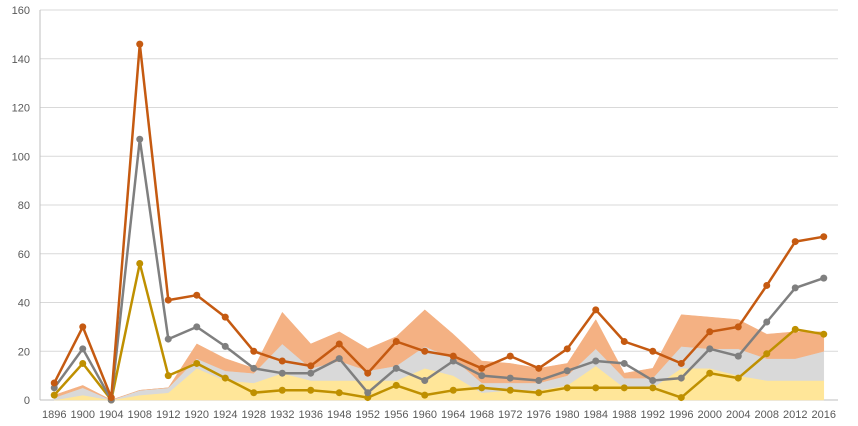  What do you see at coordinates (21, 11) in the screenshot?
I see `y-tick-label: 160` at bounding box center [21, 11].